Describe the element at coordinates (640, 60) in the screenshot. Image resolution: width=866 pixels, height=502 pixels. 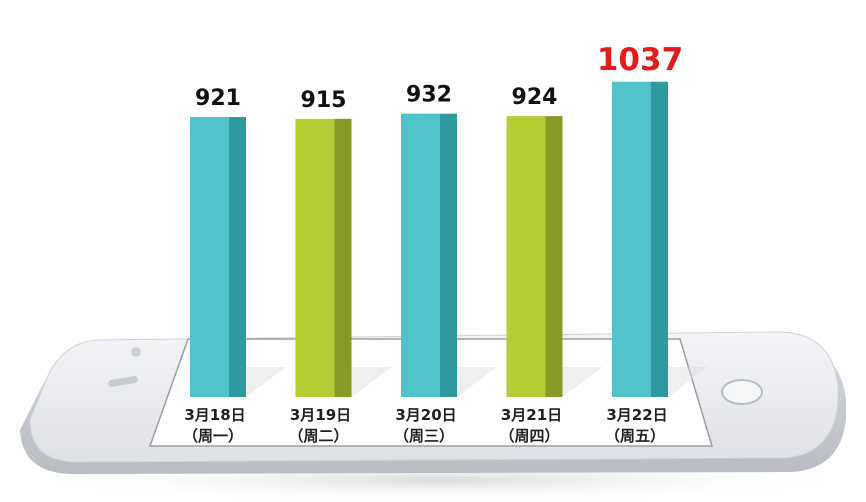
I see `value-label: 1037` at that location.